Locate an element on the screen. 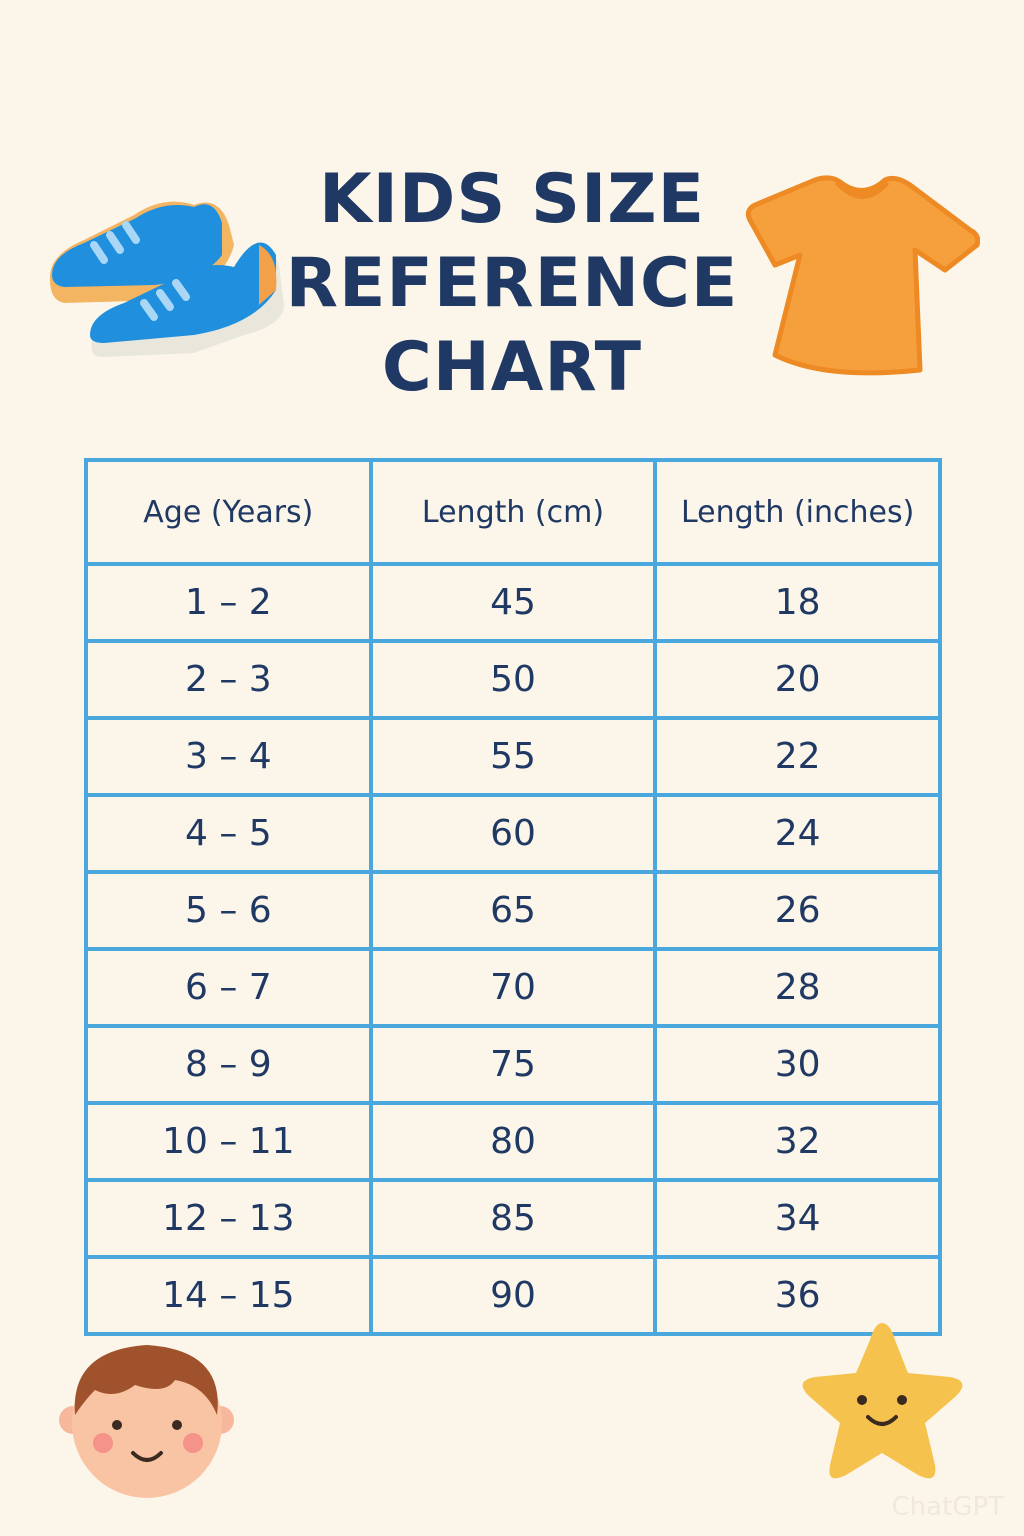 Image resolution: width=1024 pixels, height=1536 pixels. table-cell: 45 is located at coordinates (513, 602).